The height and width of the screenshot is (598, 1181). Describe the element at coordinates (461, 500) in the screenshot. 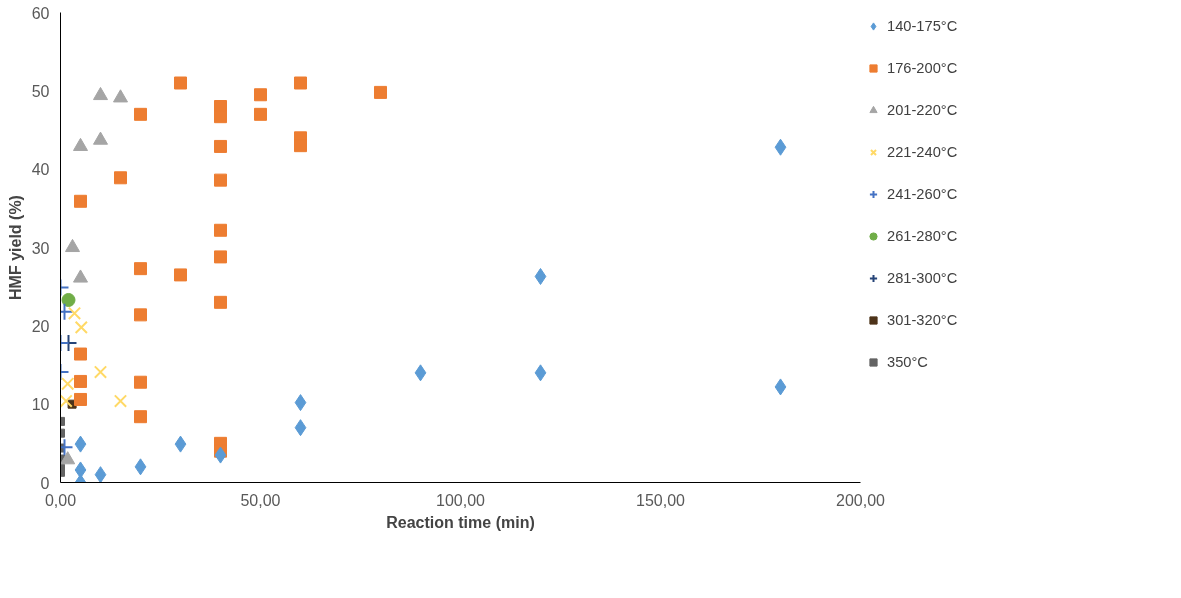

I see `x-tick-label: 100,00` at that location.